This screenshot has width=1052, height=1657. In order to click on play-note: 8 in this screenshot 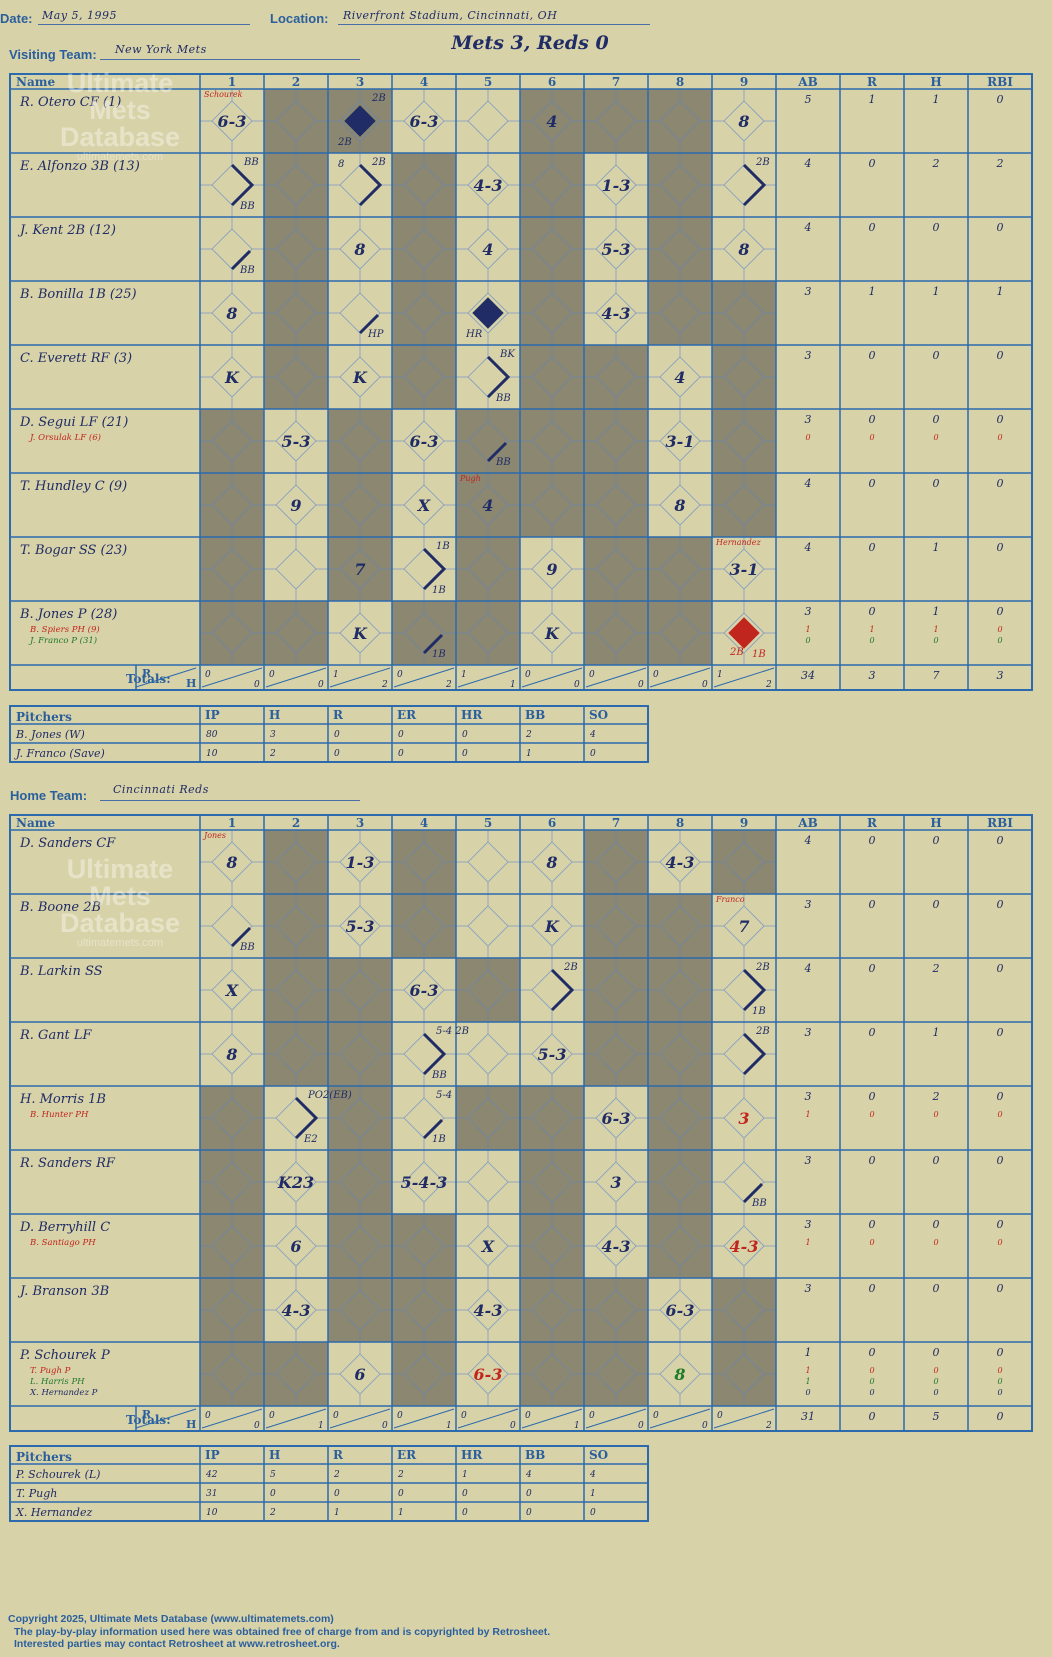, I will do `click(341, 164)`.